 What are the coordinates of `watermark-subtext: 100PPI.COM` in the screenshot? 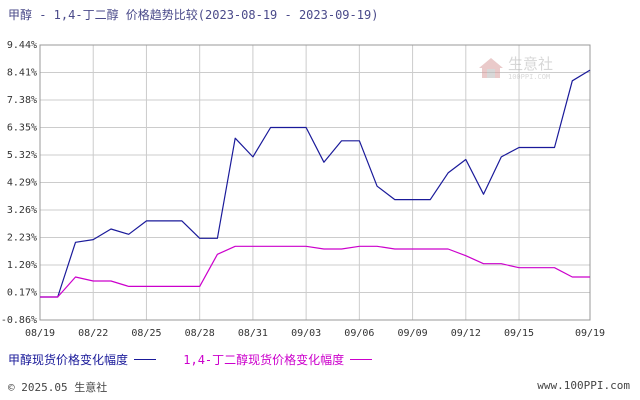 It's located at (529, 77).